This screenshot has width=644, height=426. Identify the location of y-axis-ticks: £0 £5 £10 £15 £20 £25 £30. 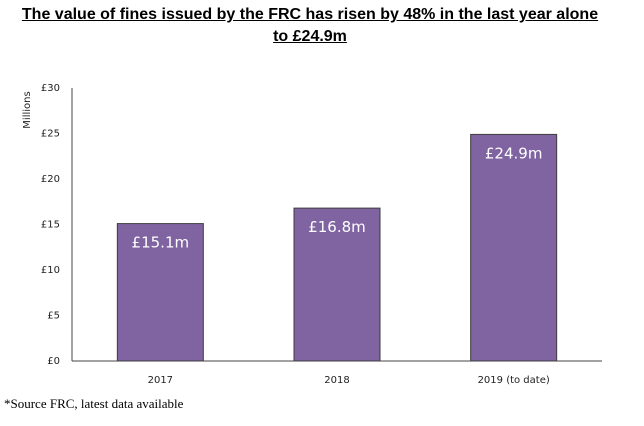
(50, 225).